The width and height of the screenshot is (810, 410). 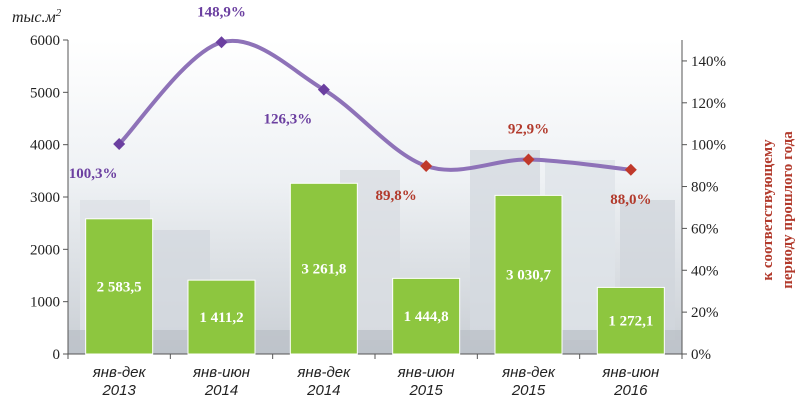 I want to click on y-tick-label: 3000, so click(x=45, y=198).